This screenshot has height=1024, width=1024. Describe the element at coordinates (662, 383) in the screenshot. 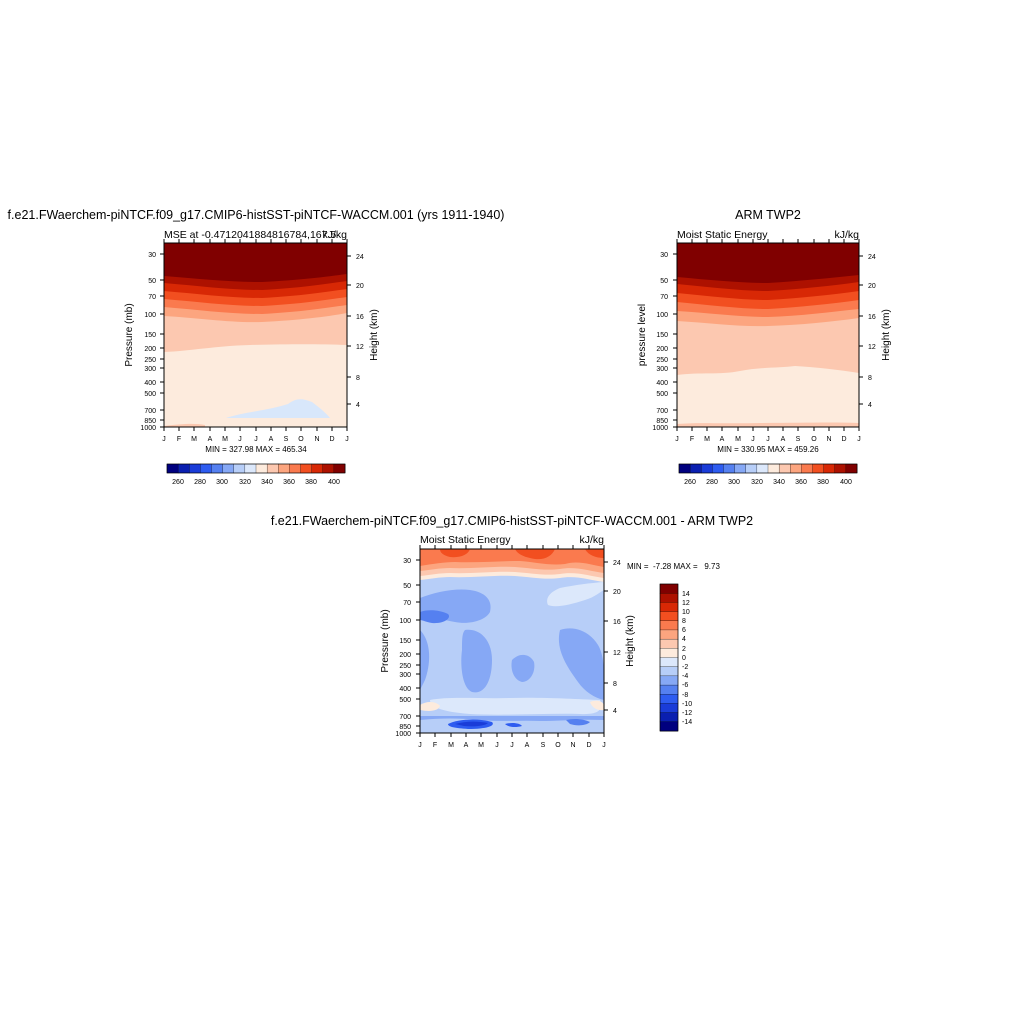

I see `y-tick-label: 400` at that location.